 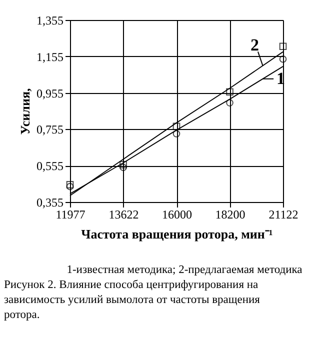 What do you see at coordinates (177, 234) in the screenshot?
I see `x-axis-title: Частота вращения ротора, мин⁻¹` at bounding box center [177, 234].